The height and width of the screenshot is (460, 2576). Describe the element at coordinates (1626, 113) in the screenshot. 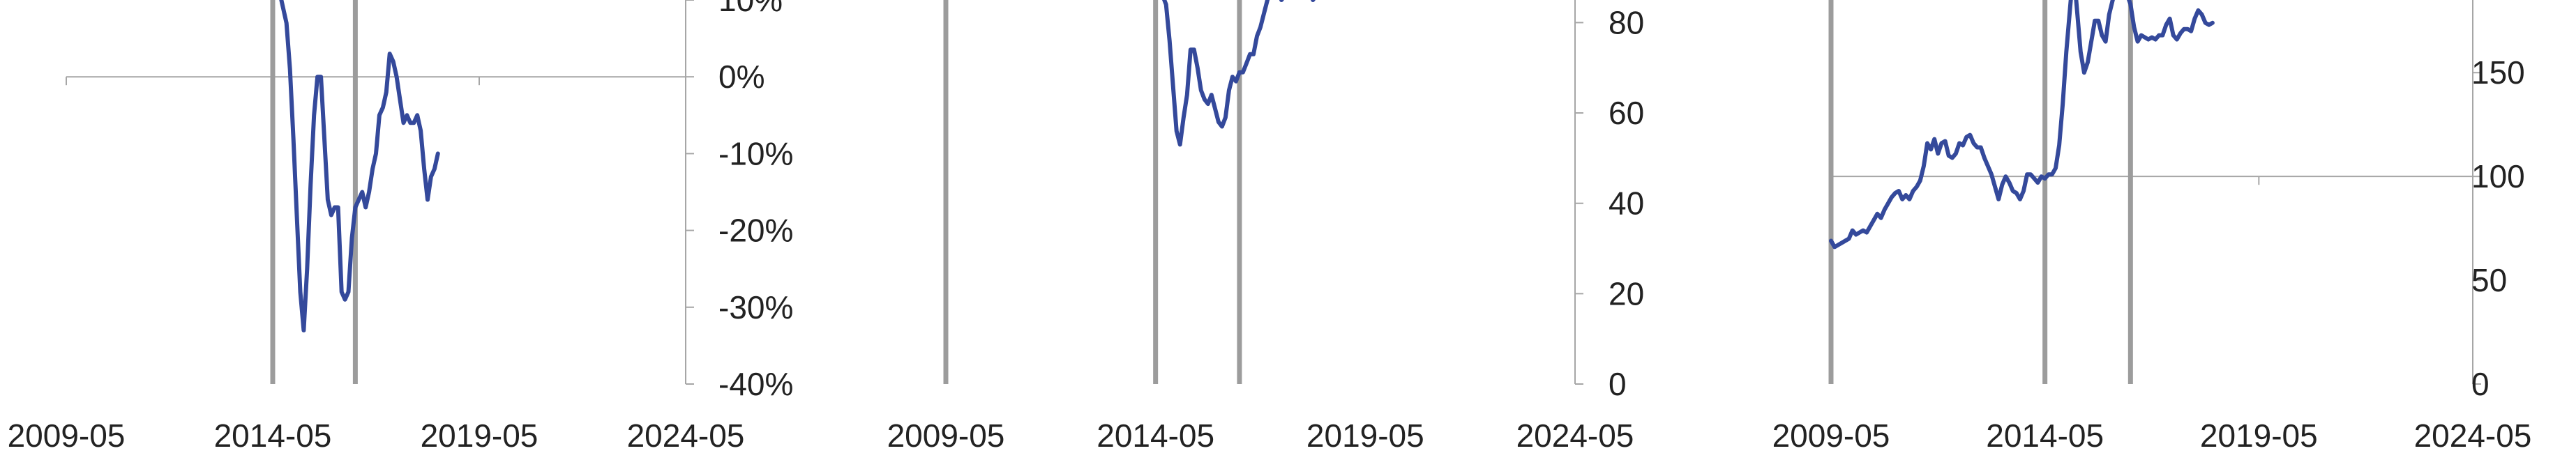

I see `y-tick-label: 60` at that location.